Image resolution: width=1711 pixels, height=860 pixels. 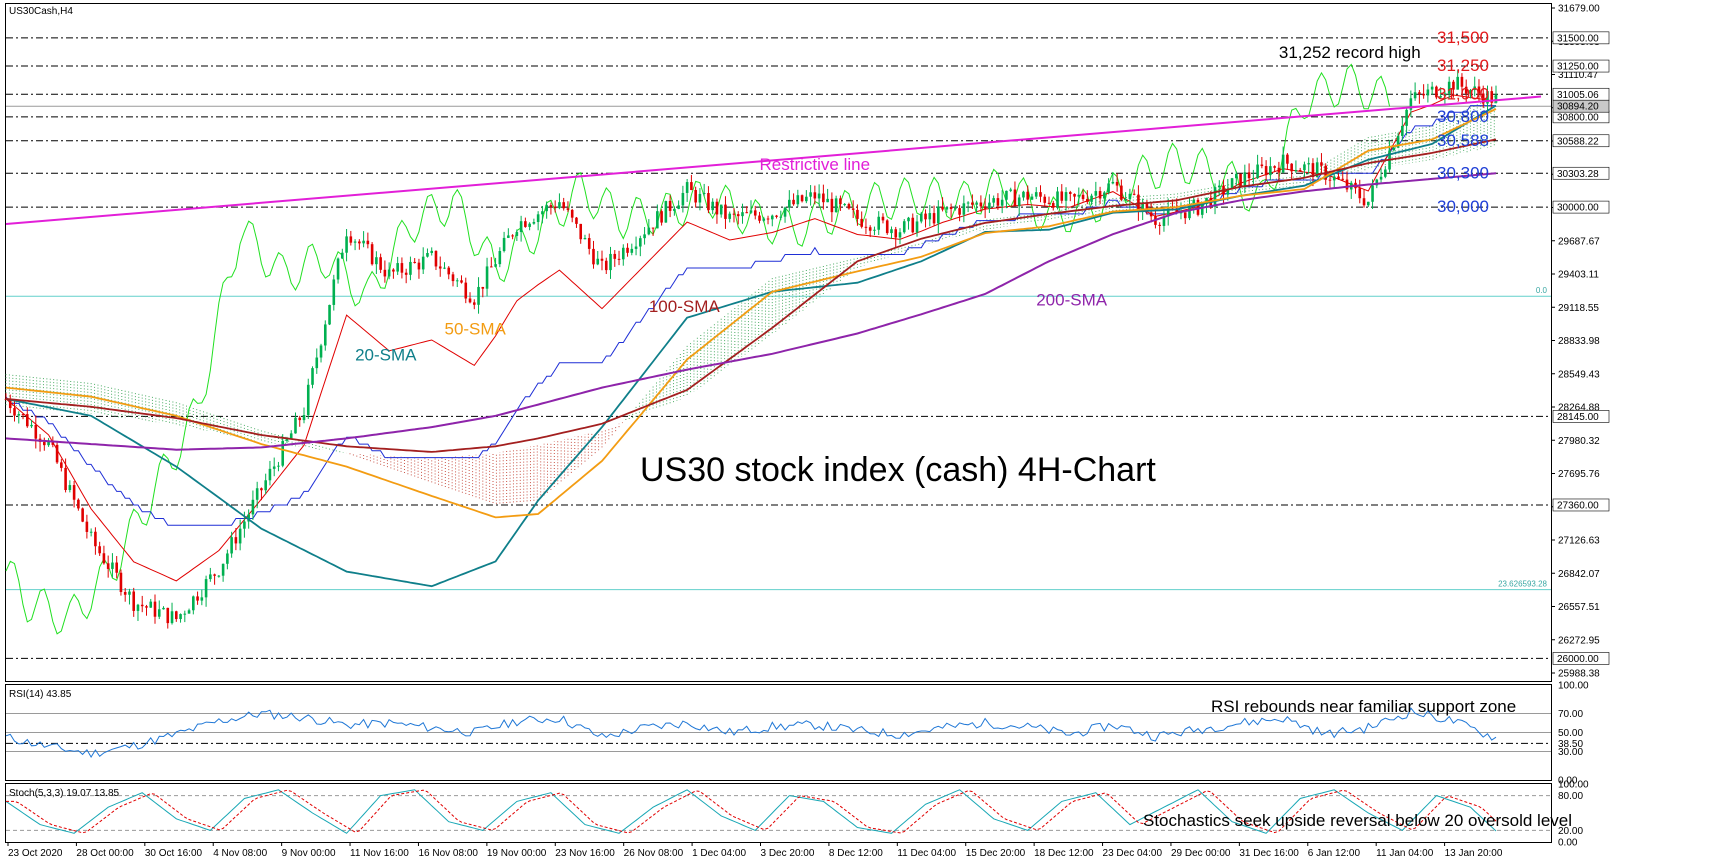 I want to click on annotation-5: 200-SMA, so click(x=1072, y=299).